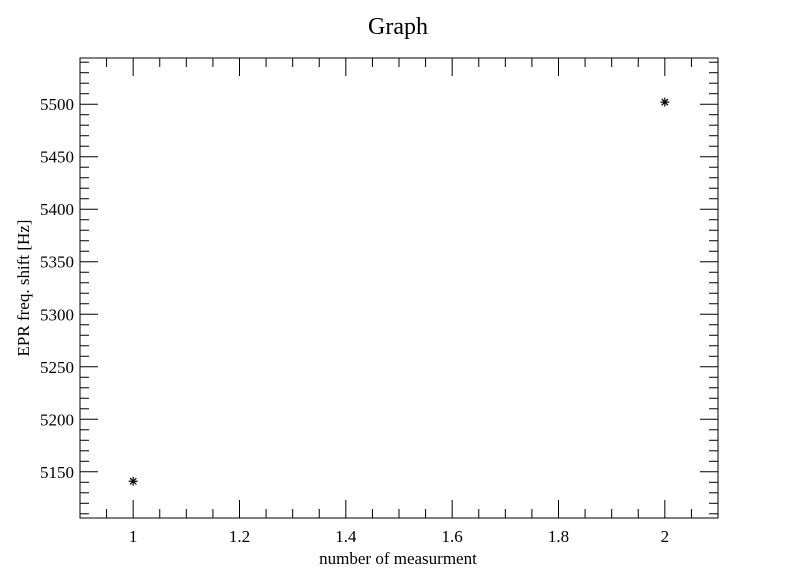  Describe the element at coordinates (346, 536) in the screenshot. I see `x-tick-label: 1.4` at that location.